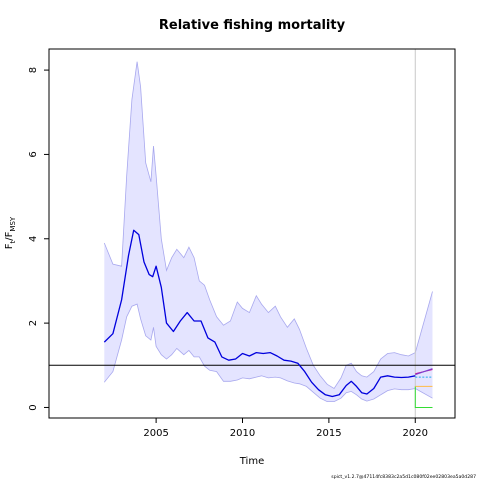 This screenshot has width=480, height=484. I want to click on forecast-zero-line, so click(423, 397).